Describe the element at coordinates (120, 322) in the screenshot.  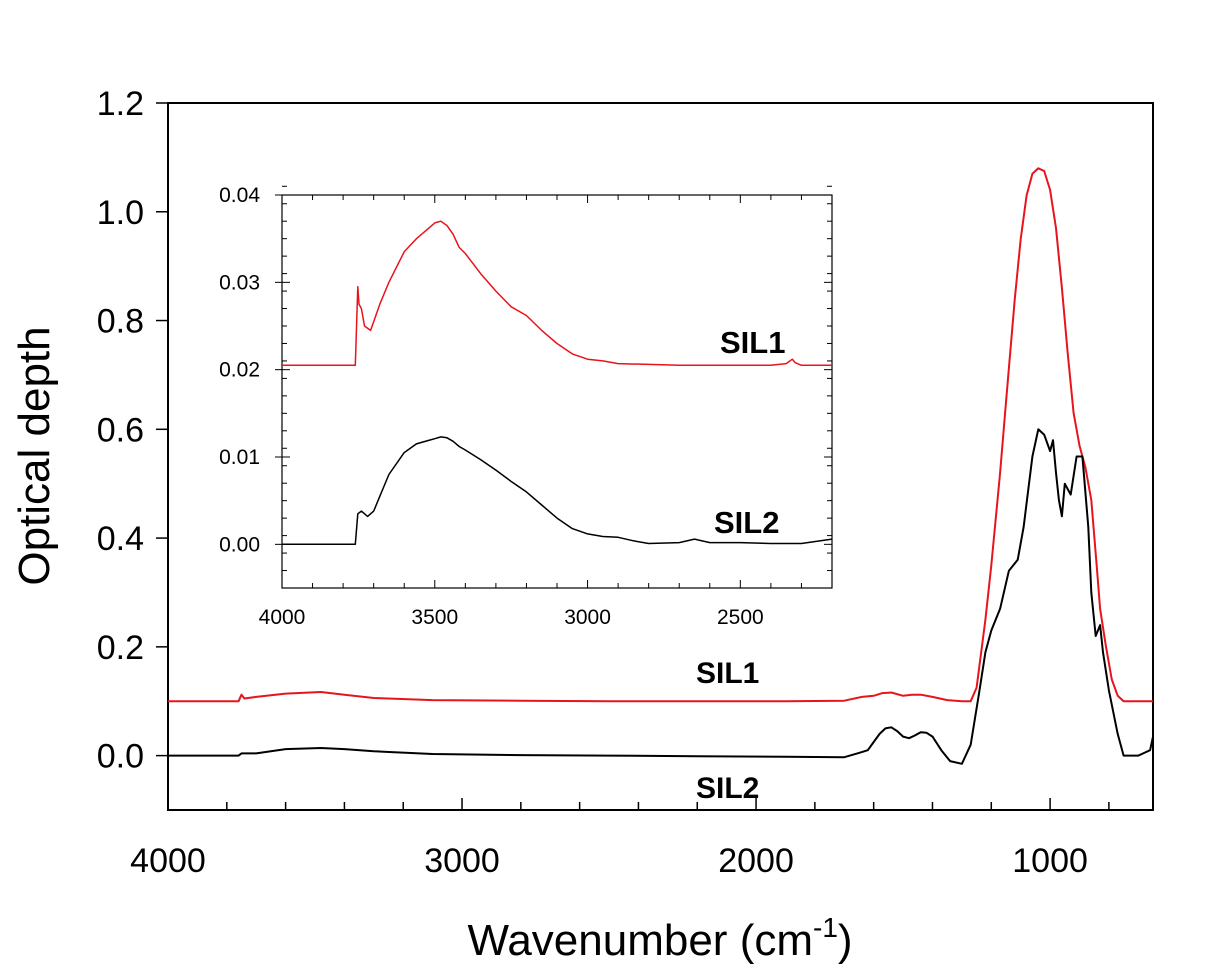
I see `y-tick-label: 0.8` at that location.